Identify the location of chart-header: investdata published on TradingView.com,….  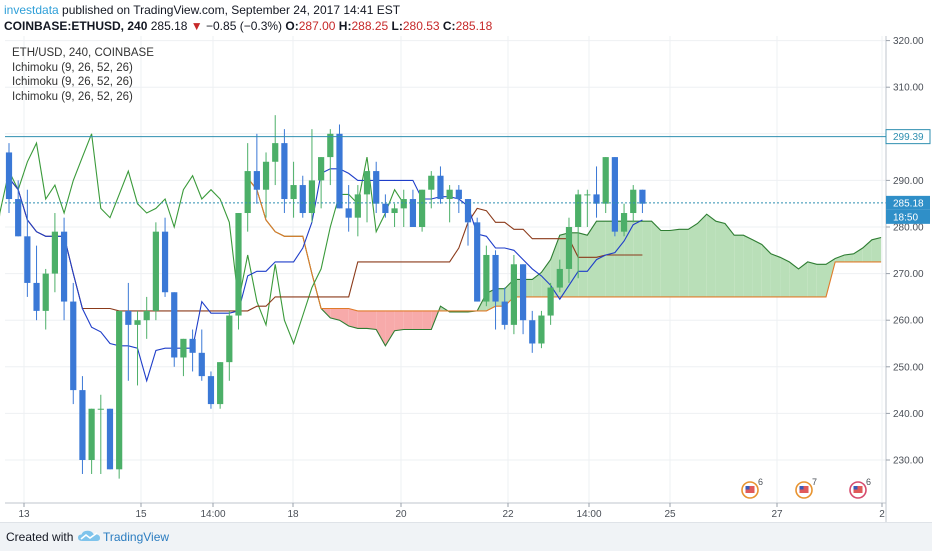
(466, 18).